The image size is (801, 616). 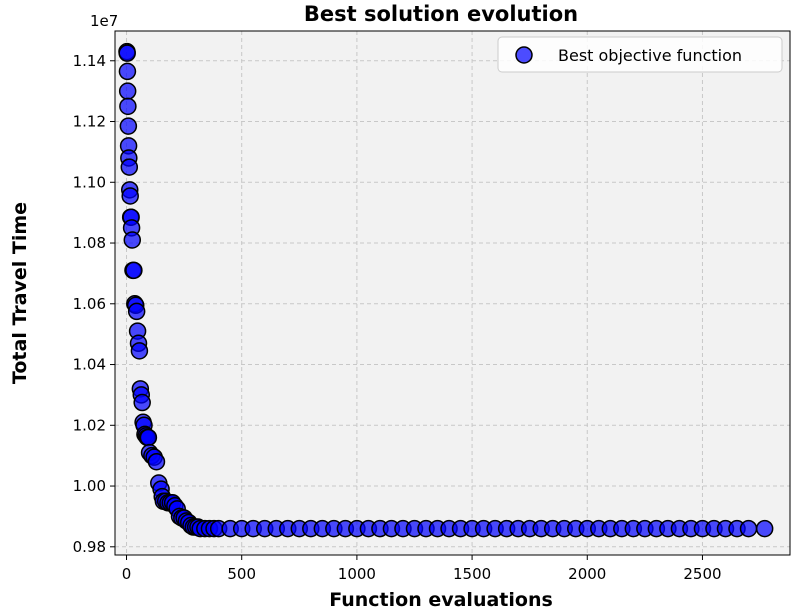 I want to click on x-tick-label: 500, so click(x=241, y=574).